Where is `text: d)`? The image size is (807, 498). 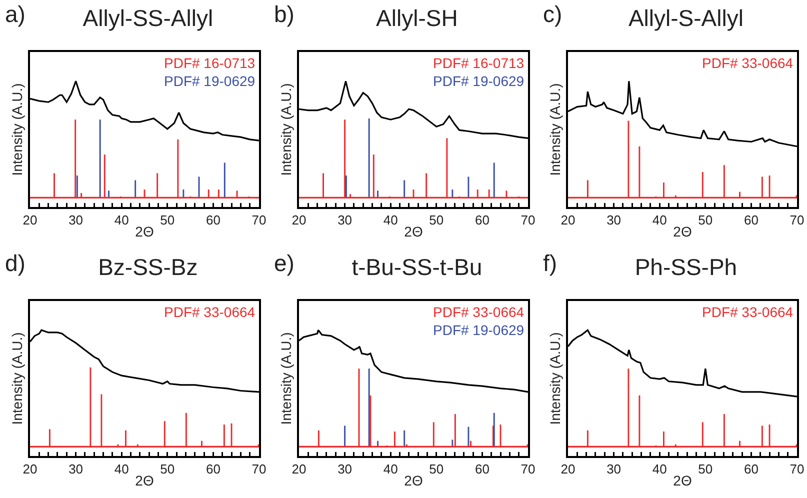
text: d) is located at coordinates (15, 263).